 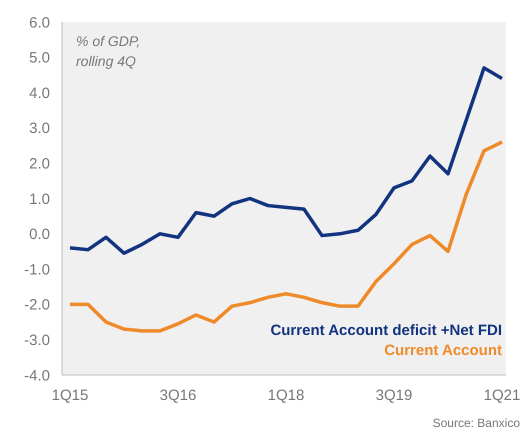 What do you see at coordinates (37, 305) in the screenshot?
I see `y-tick-label: -2.0` at bounding box center [37, 305].